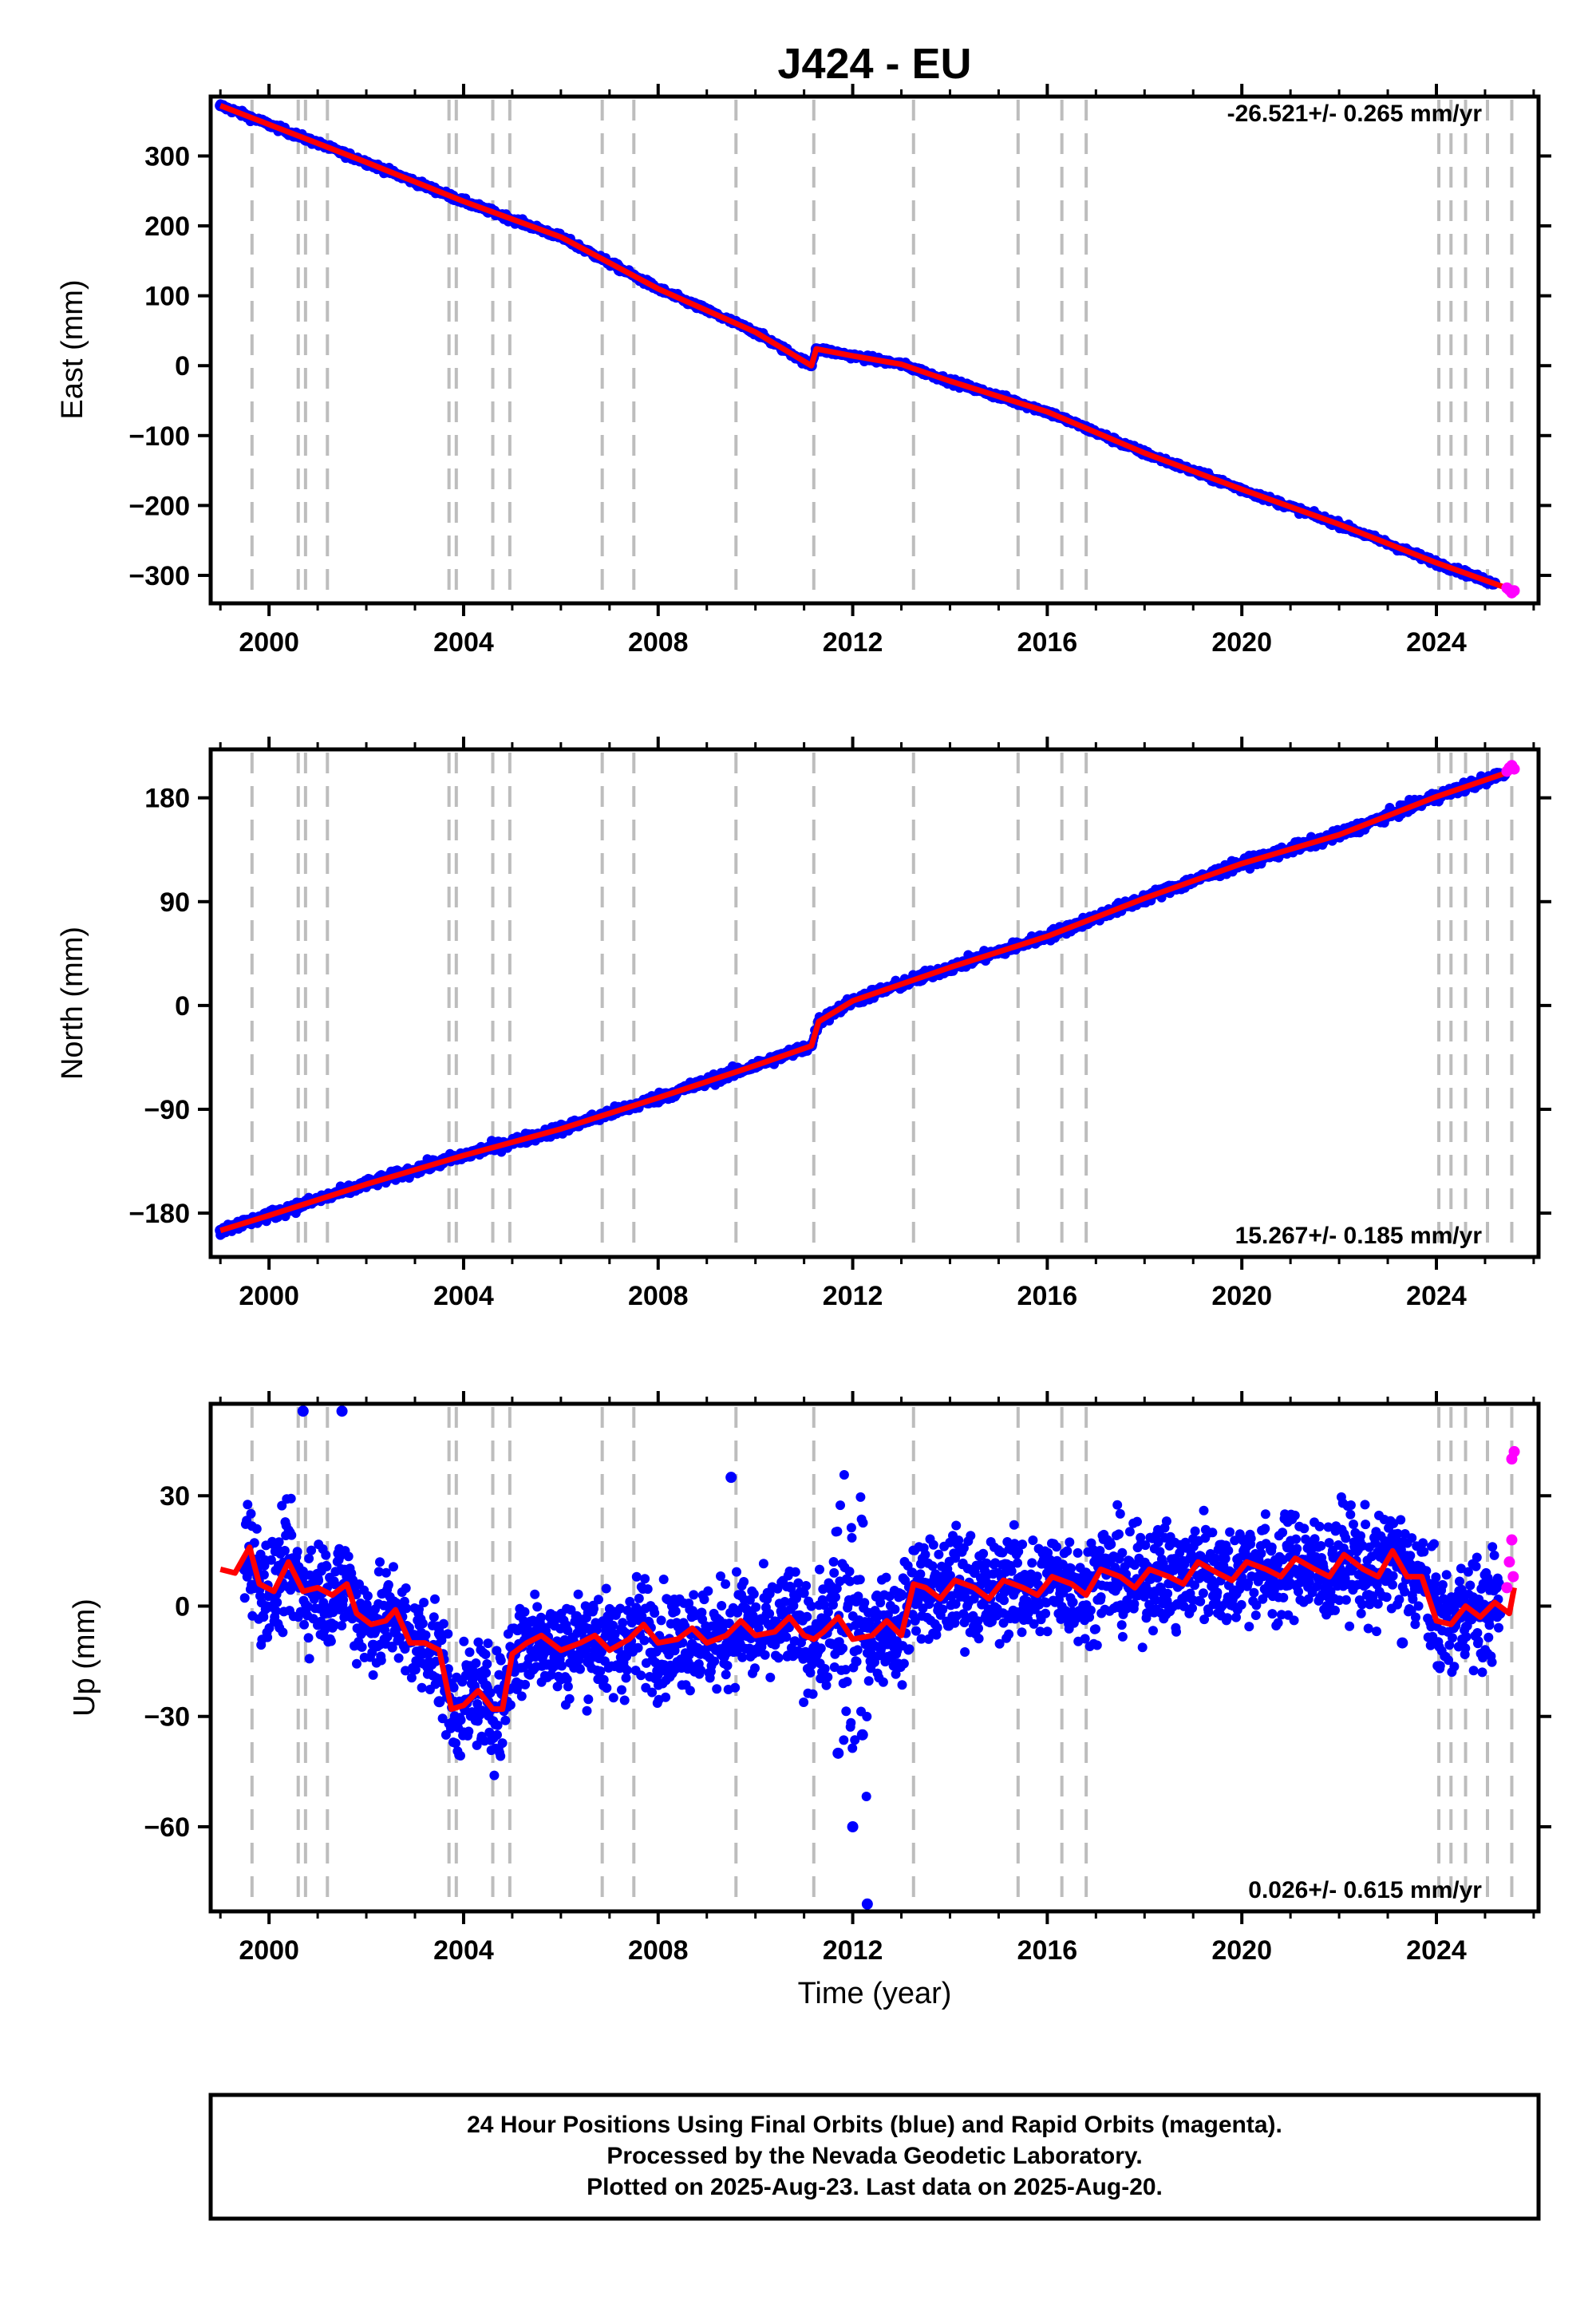 Image resolution: width=1596 pixels, height=2316 pixels. Describe the element at coordinates (167, 297) in the screenshot. I see `east-y-tick-label: 100` at that location.